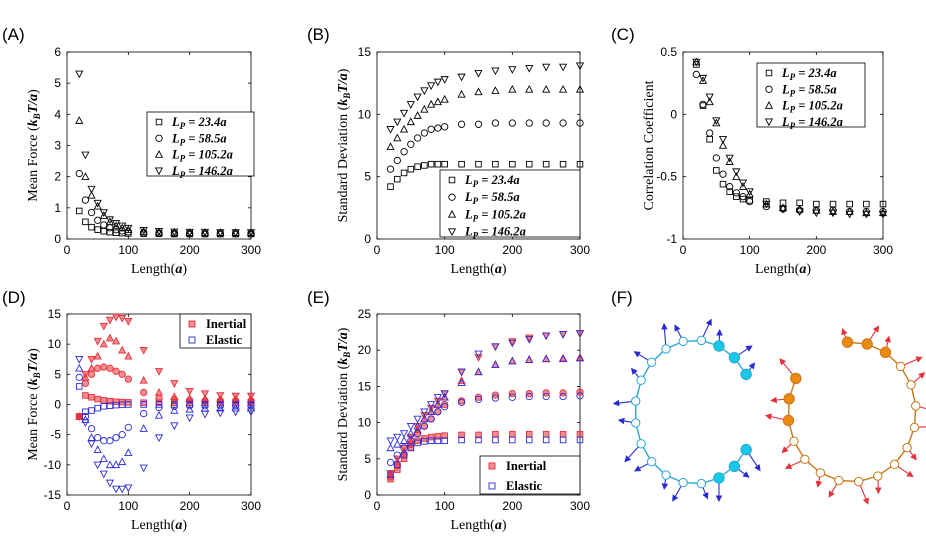 The width and height of the screenshot is (926, 539). I want to click on x-tick-label: 300, so click(580, 506).